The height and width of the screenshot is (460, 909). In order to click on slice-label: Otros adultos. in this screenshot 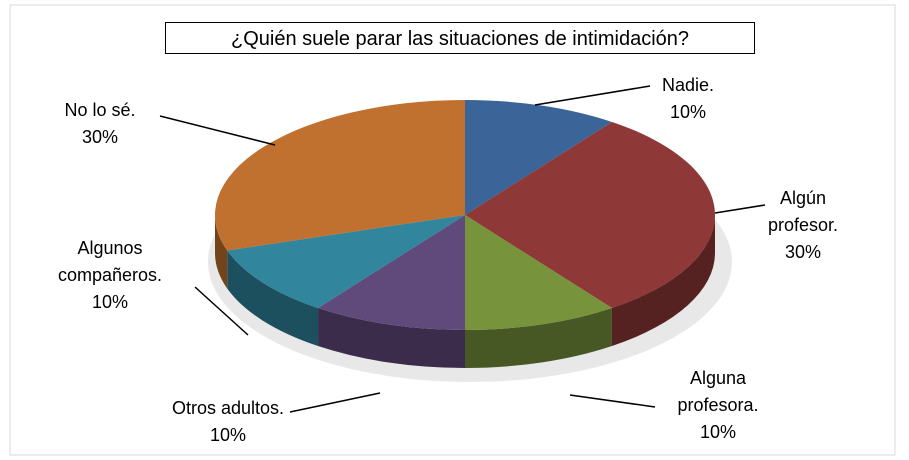, I will do `click(228, 408)`.